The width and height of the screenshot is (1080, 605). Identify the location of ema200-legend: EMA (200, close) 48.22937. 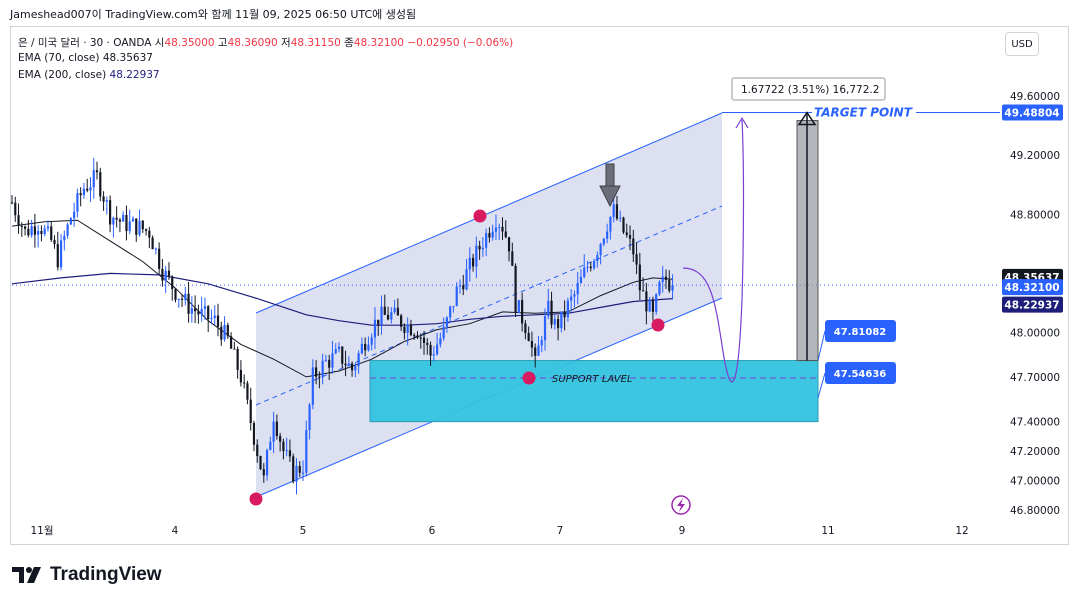
(89, 75).